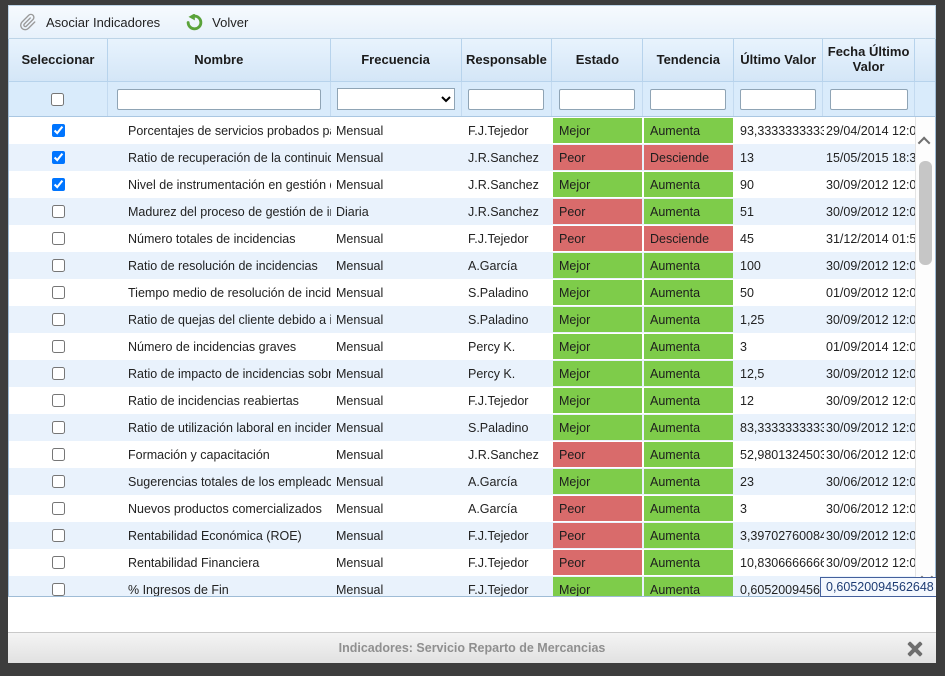 This screenshot has width=945, height=676. I want to click on col-header-fecha-ultimo-valor: Fecha Último Valor, so click(869, 60).